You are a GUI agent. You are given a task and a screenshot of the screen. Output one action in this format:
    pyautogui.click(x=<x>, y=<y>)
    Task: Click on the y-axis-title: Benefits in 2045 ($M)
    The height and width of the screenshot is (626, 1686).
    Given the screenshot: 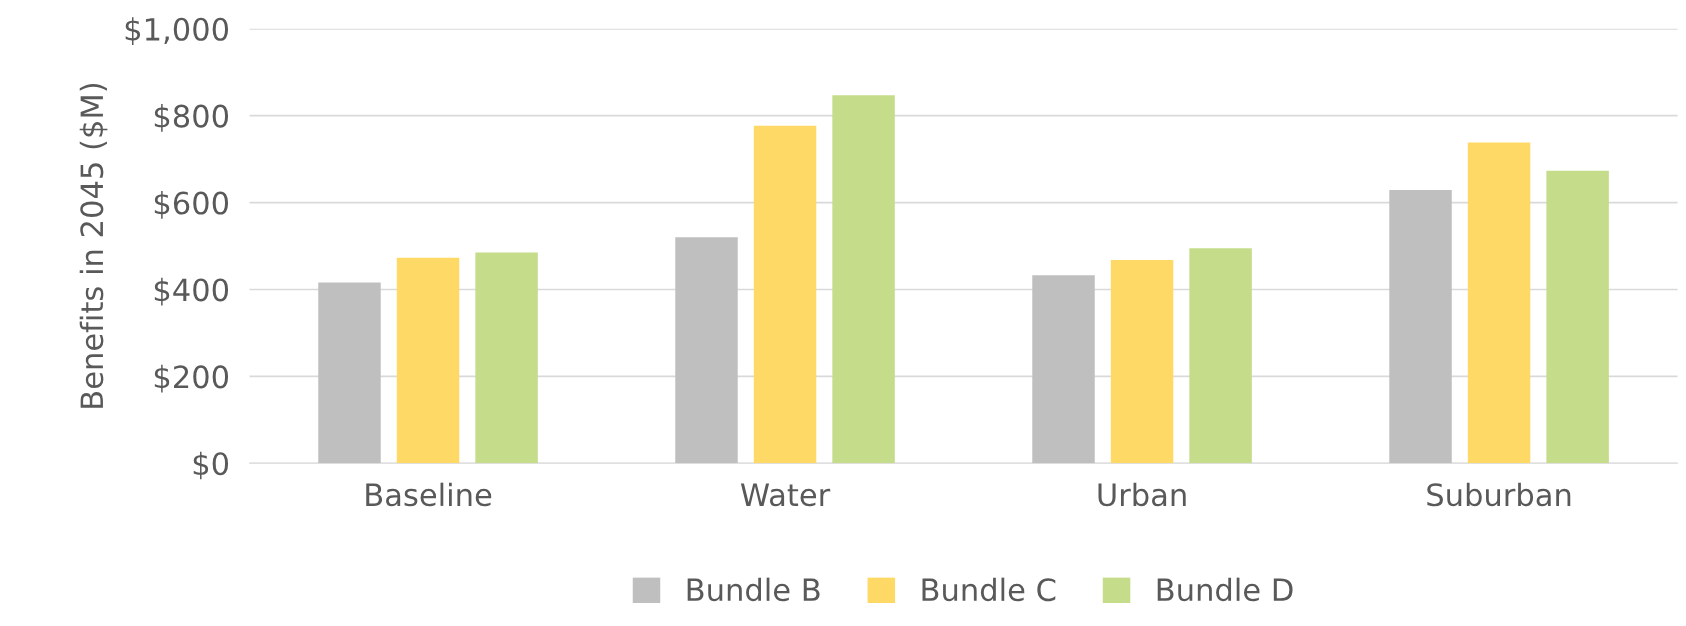 What is the action you would take?
    pyautogui.click(x=93, y=245)
    